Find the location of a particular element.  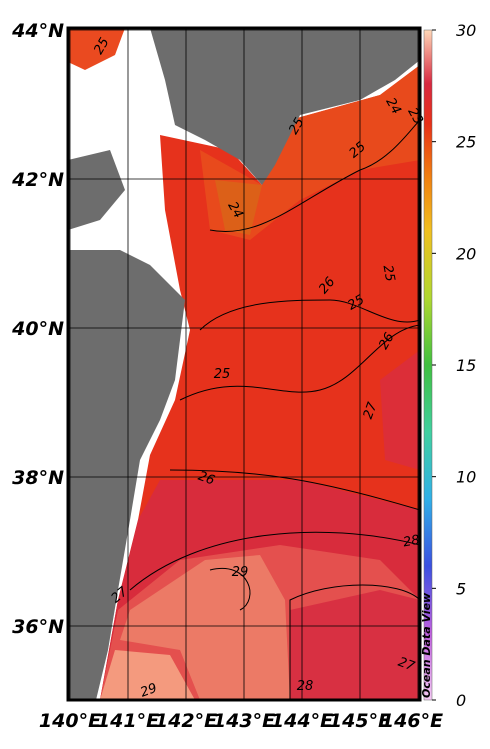

lon-tick-label: 140°E is located at coordinates (70, 721).